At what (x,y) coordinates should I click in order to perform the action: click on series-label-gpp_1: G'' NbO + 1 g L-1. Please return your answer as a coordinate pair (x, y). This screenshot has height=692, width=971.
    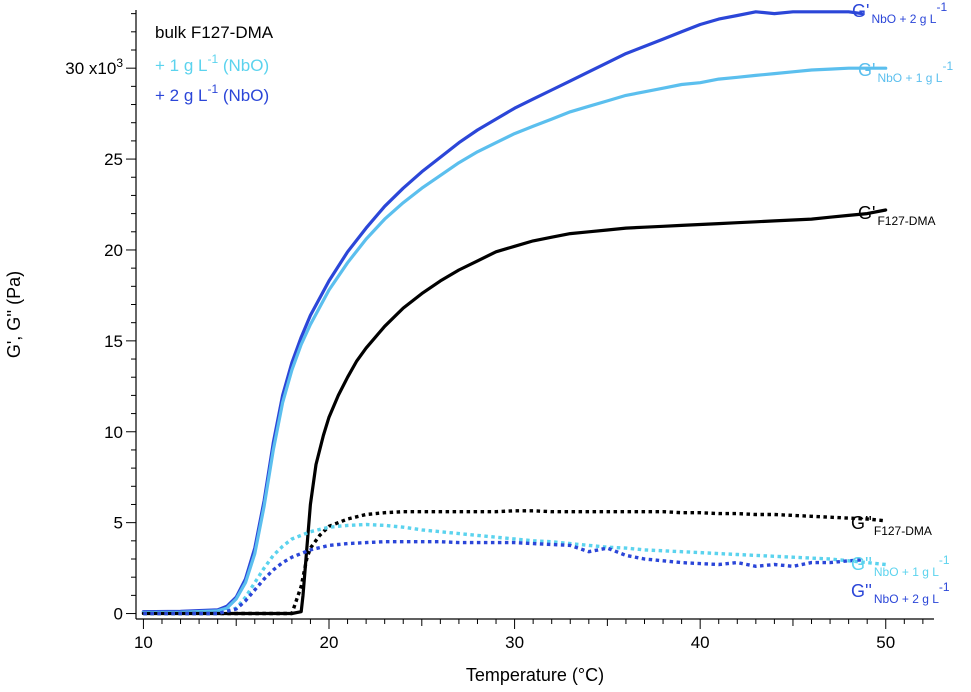
    Looking at the image, I should click on (900, 566).